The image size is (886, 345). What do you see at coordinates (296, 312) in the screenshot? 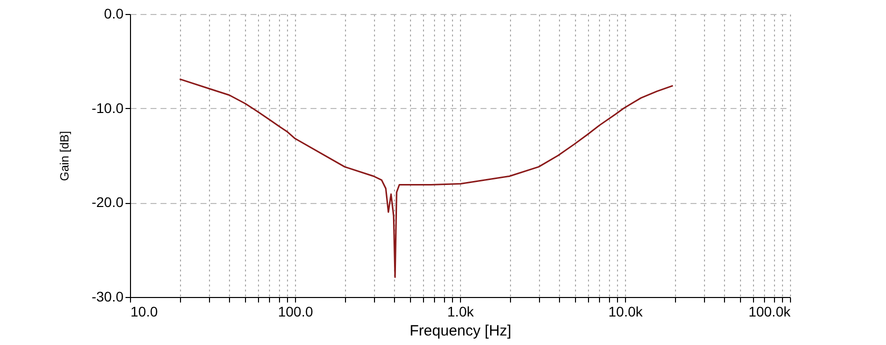
I see `x-tick-label: 100.0` at bounding box center [296, 312].